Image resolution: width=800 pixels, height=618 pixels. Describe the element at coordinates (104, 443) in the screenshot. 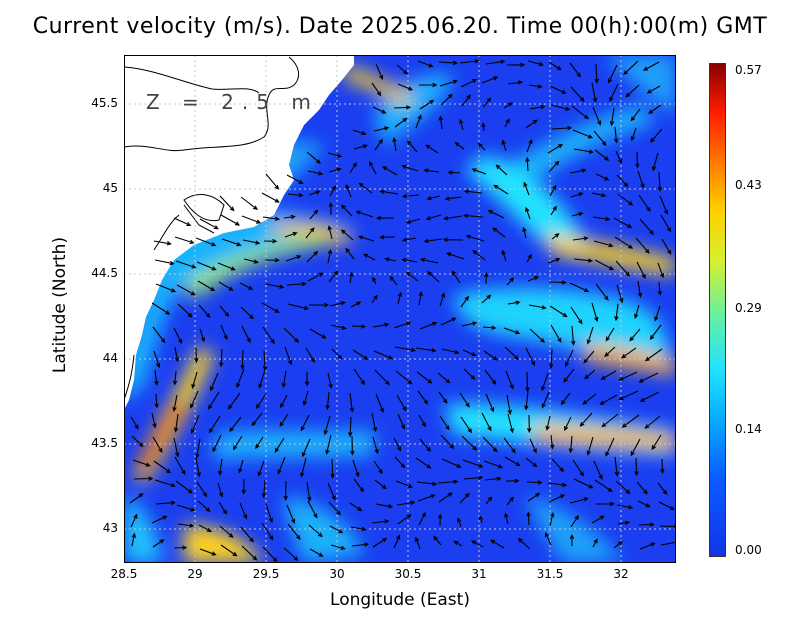

I see `y-tick: 43.5` at that location.